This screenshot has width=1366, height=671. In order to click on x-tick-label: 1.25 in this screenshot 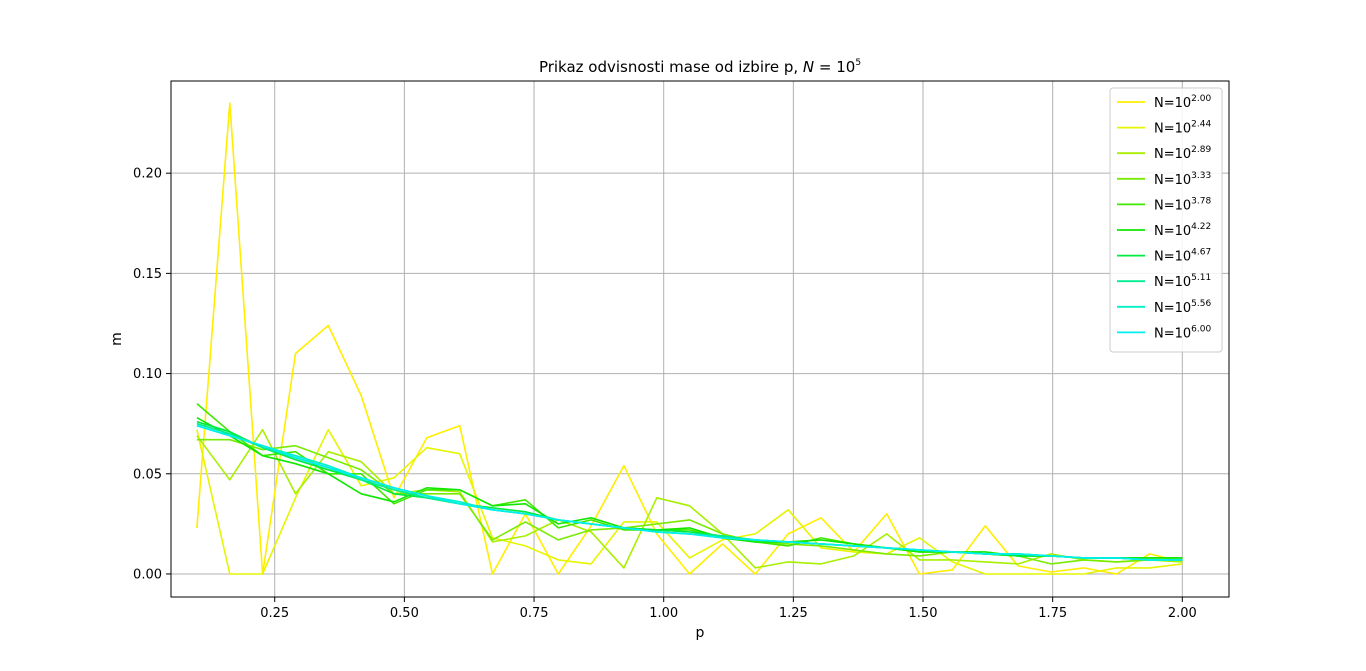, I will do `click(793, 613)`.